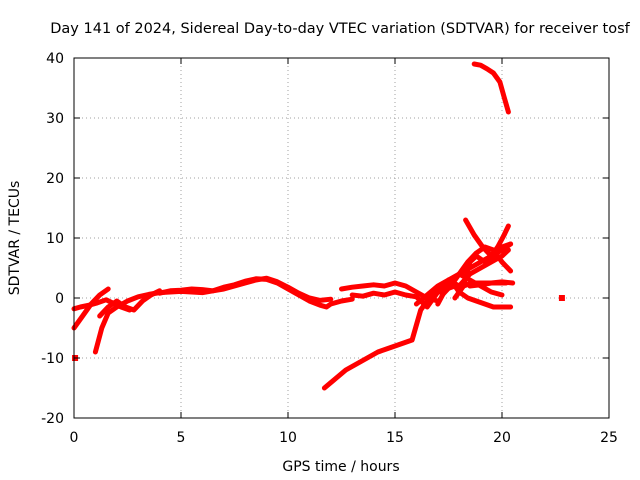 Image resolution: width=640 pixels, height=480 pixels. What do you see at coordinates (55, 59) in the screenshot?
I see `y-tick-label: 40` at bounding box center [55, 59].